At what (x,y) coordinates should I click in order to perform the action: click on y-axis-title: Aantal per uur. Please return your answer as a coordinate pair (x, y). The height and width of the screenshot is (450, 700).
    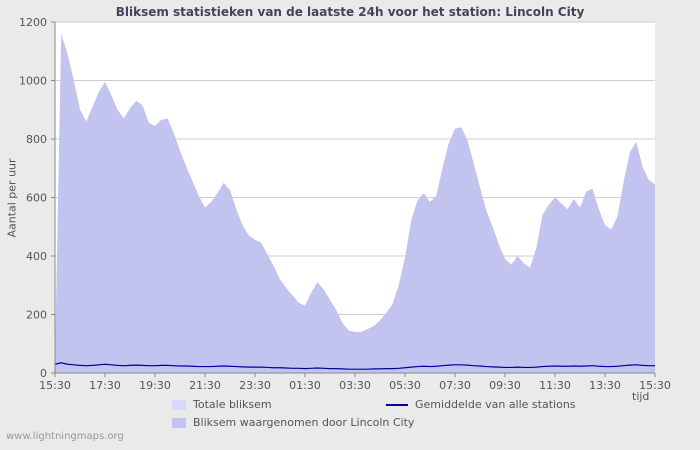
    Looking at the image, I should click on (12, 198).